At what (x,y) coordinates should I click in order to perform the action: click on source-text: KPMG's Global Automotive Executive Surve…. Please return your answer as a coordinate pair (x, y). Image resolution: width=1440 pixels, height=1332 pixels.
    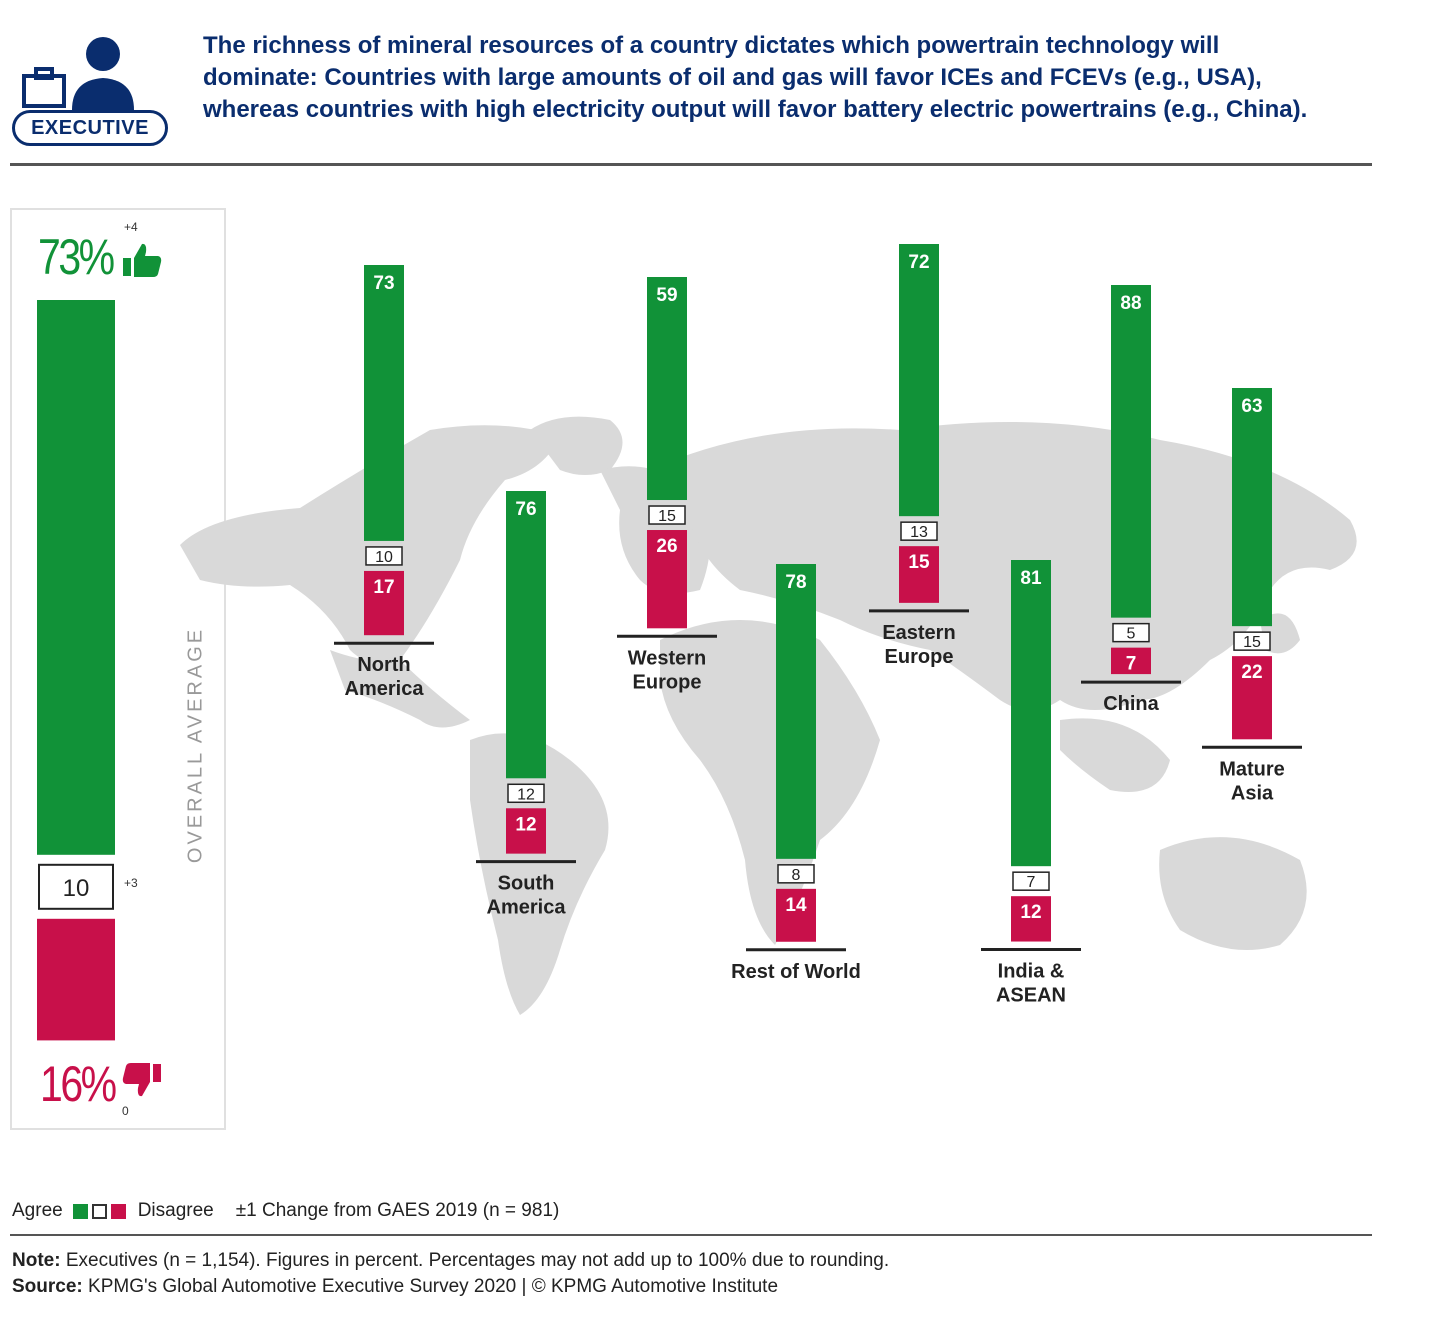
    Looking at the image, I should click on (430, 1286).